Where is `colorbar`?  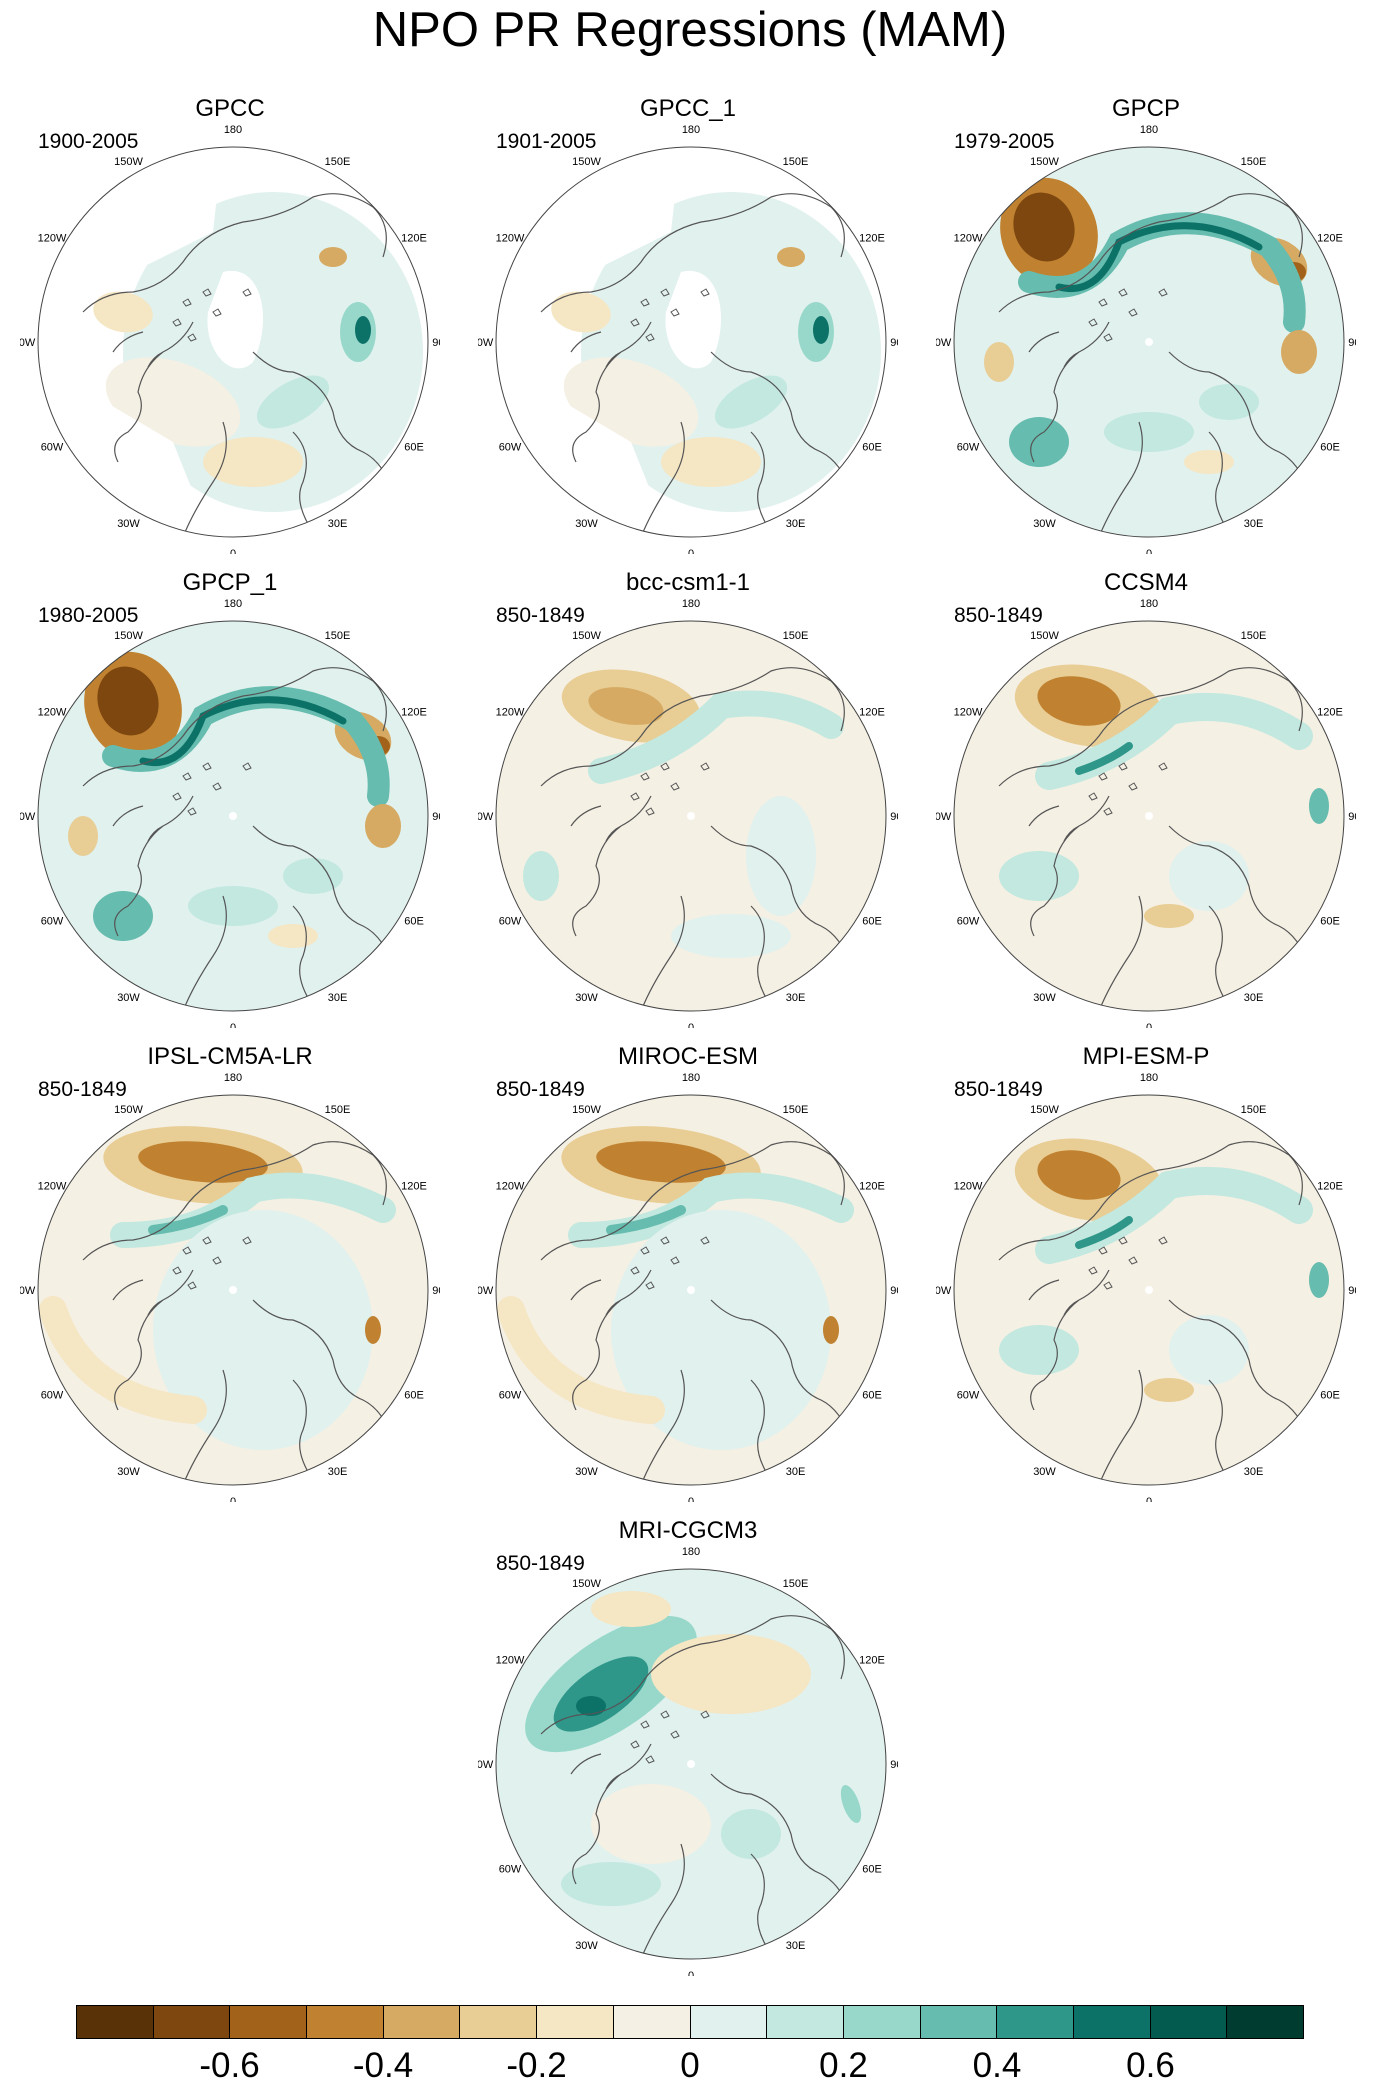 colorbar is located at coordinates (690, 2022).